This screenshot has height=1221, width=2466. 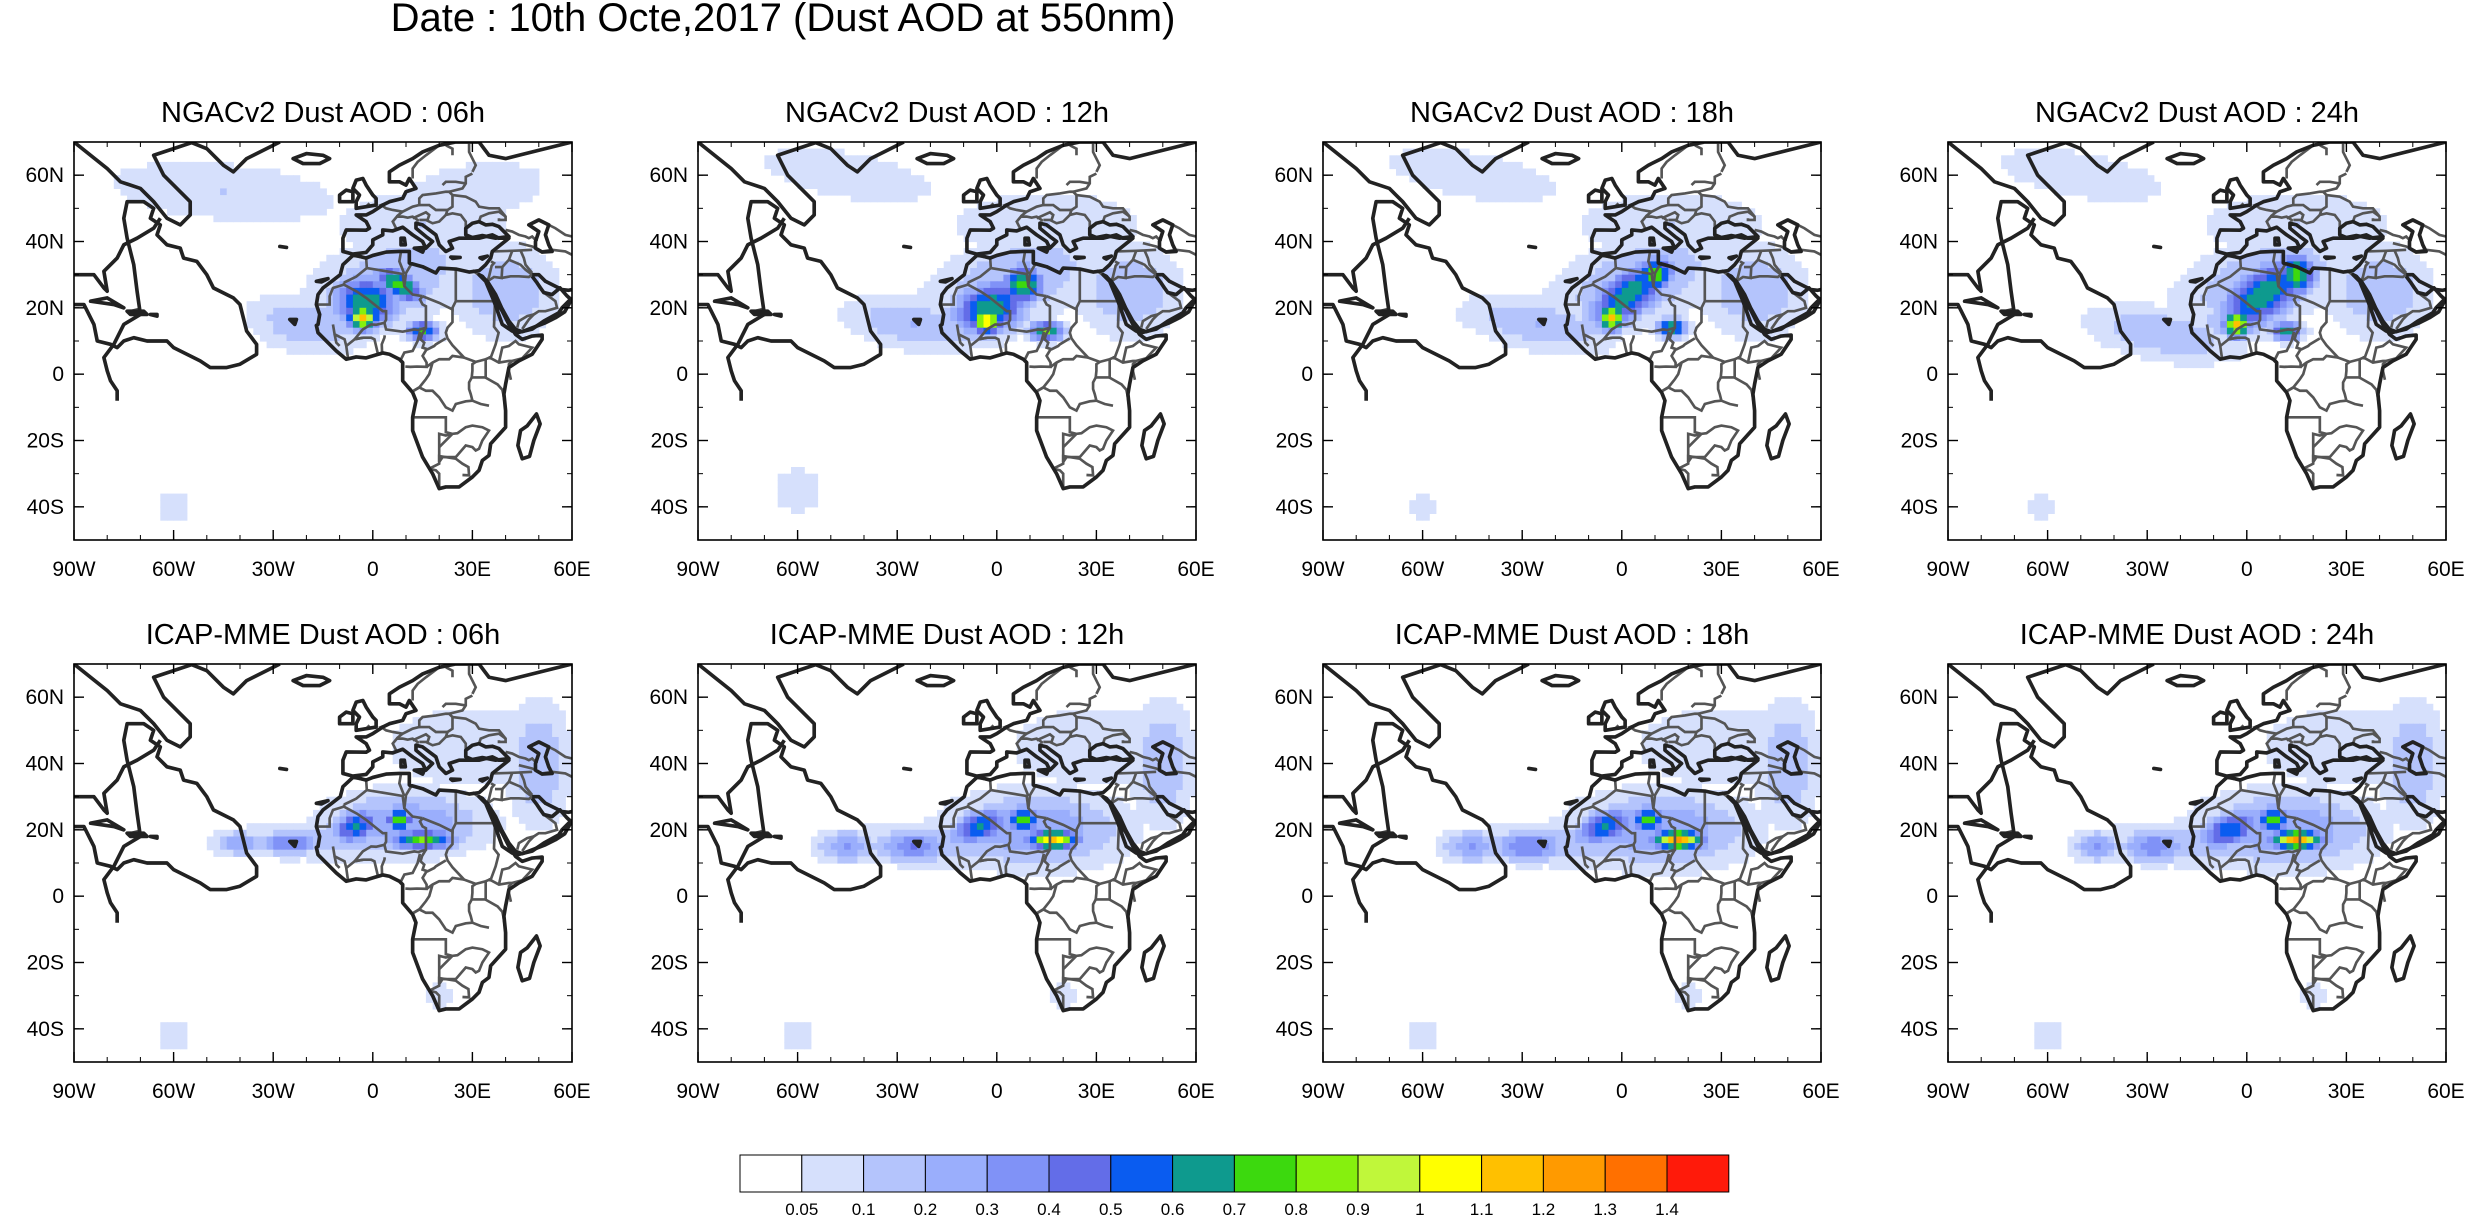 What do you see at coordinates (987, 1209) in the screenshot?
I see `colorbar-label: 0.3` at bounding box center [987, 1209].